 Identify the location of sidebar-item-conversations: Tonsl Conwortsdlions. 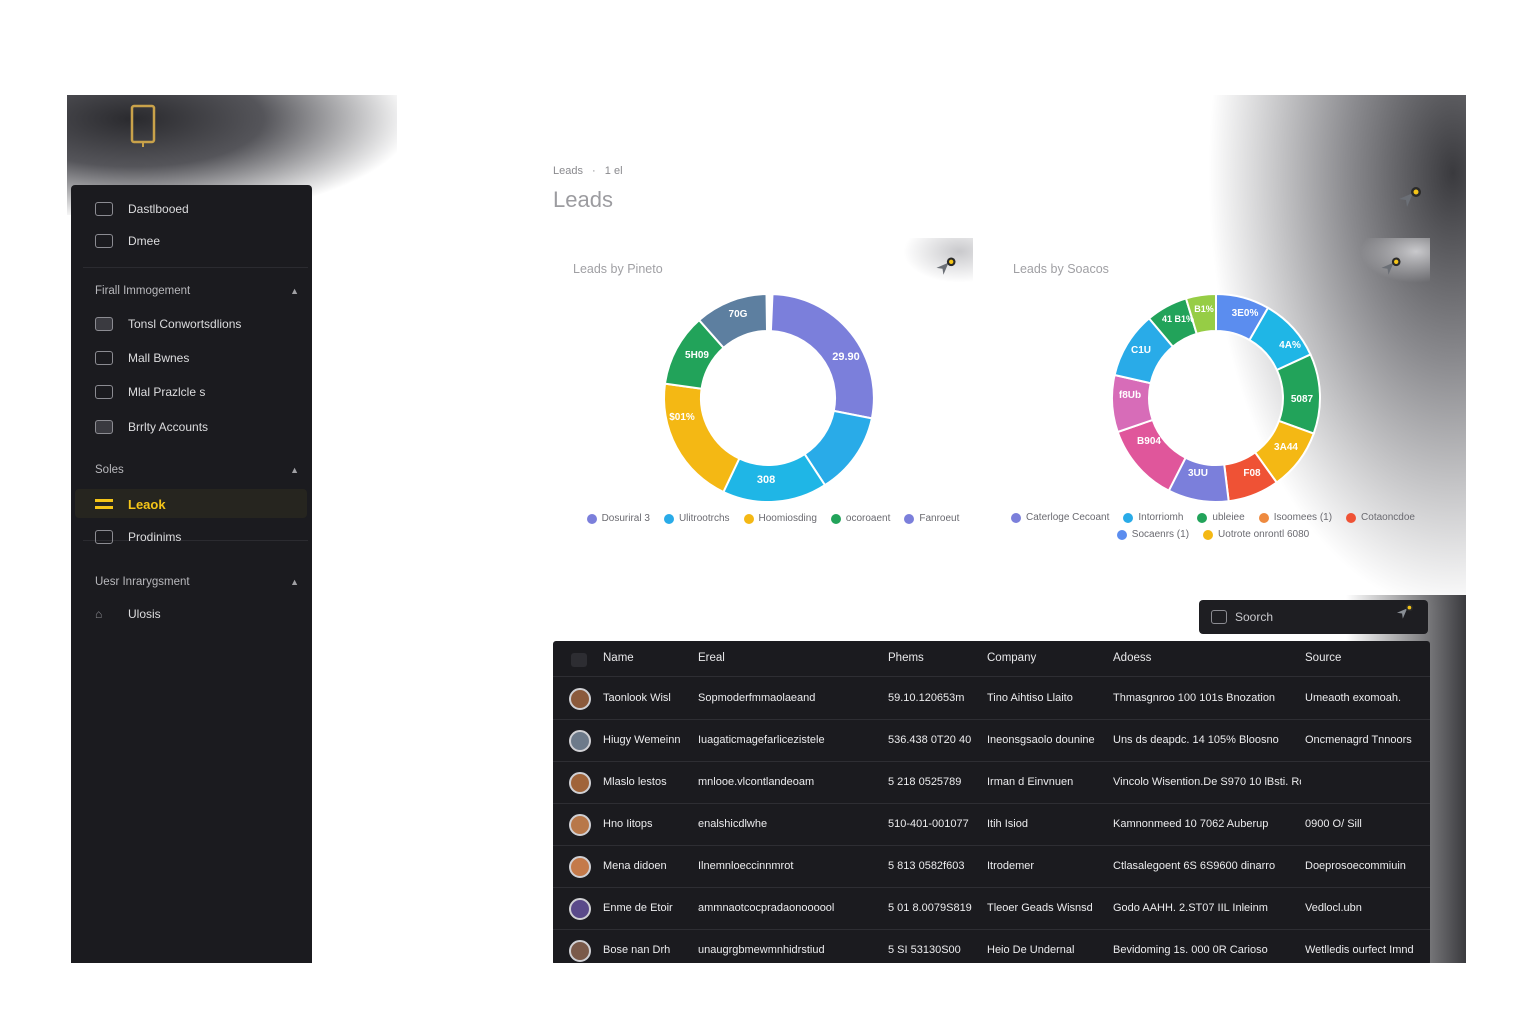
(168, 324).